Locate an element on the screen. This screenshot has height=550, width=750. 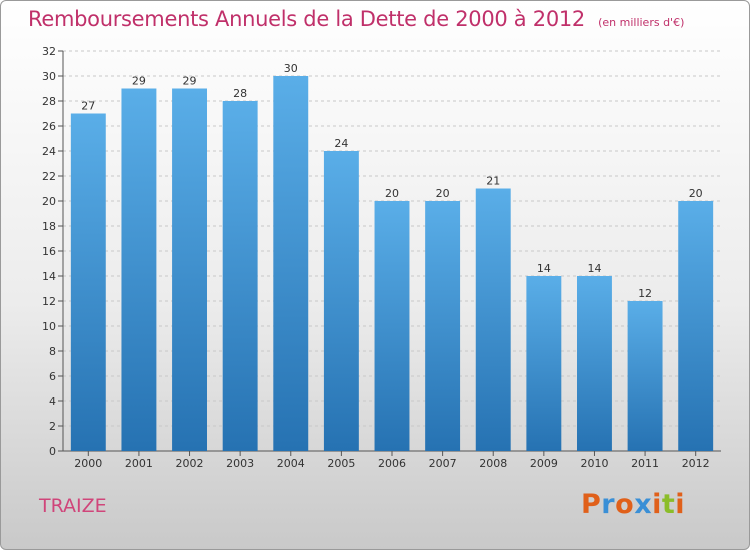
x-tick-label: 2002 is located at coordinates (190, 463).